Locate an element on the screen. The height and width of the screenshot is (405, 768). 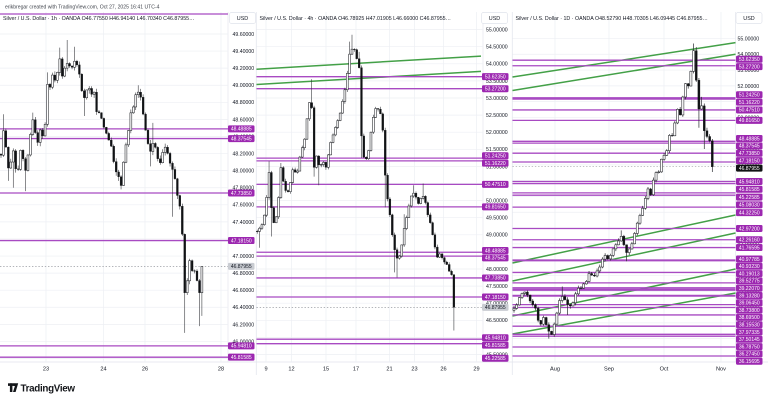
svg-text: 47.00000 is located at coordinates (244, 257).